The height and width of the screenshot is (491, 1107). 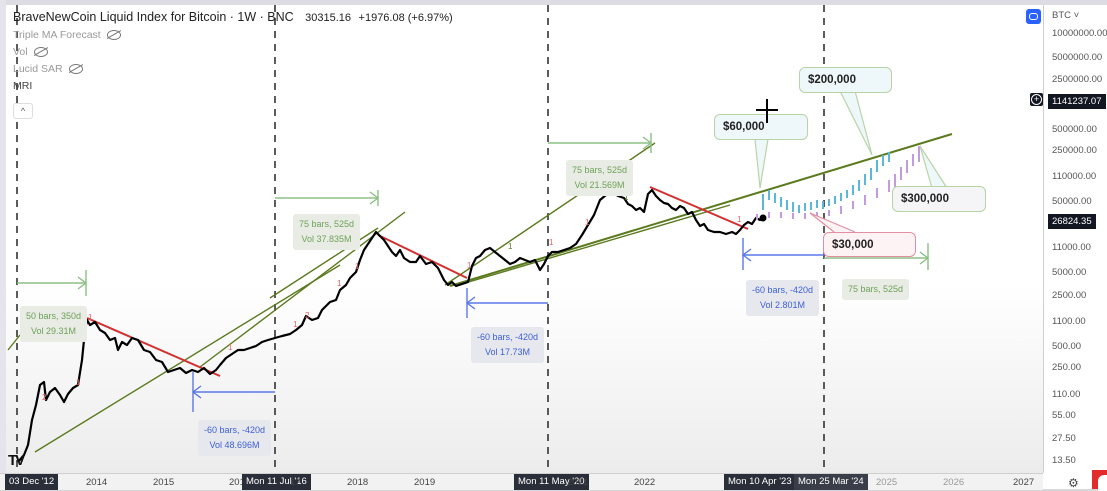 What do you see at coordinates (3, 244) in the screenshot?
I see `left-border` at bounding box center [3, 244].